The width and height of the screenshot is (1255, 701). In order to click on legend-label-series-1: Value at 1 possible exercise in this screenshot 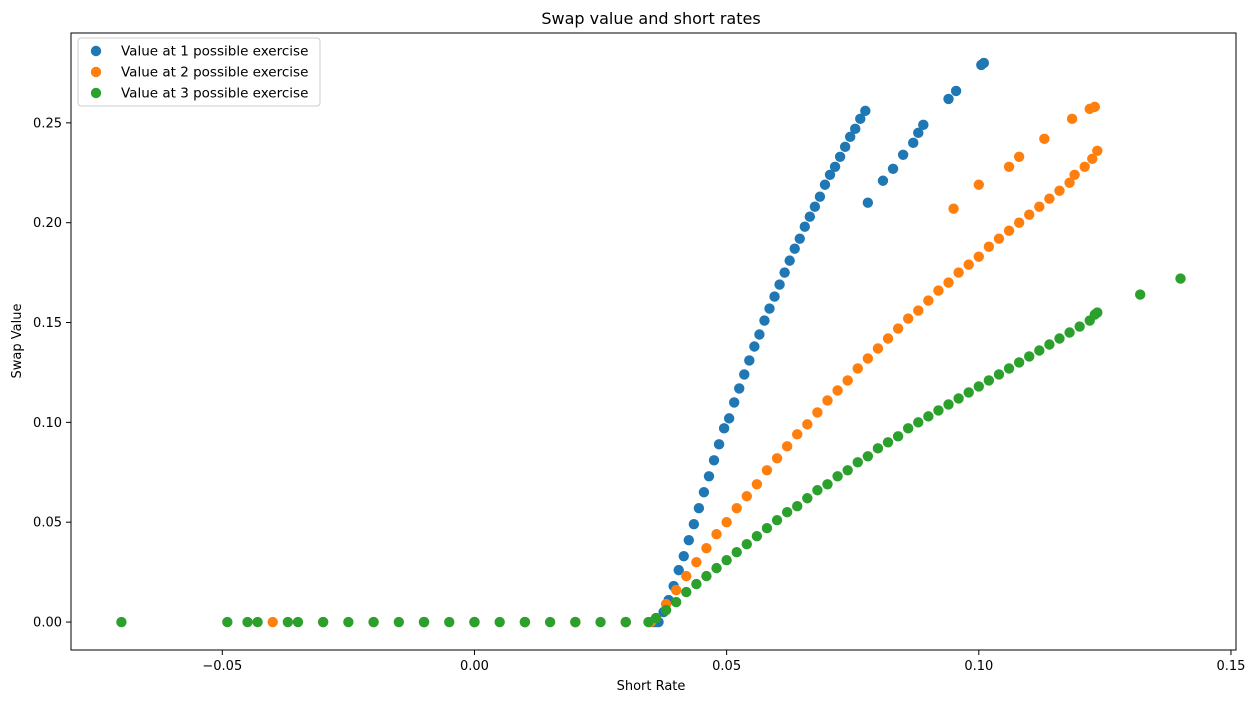, I will do `click(214, 52)`.